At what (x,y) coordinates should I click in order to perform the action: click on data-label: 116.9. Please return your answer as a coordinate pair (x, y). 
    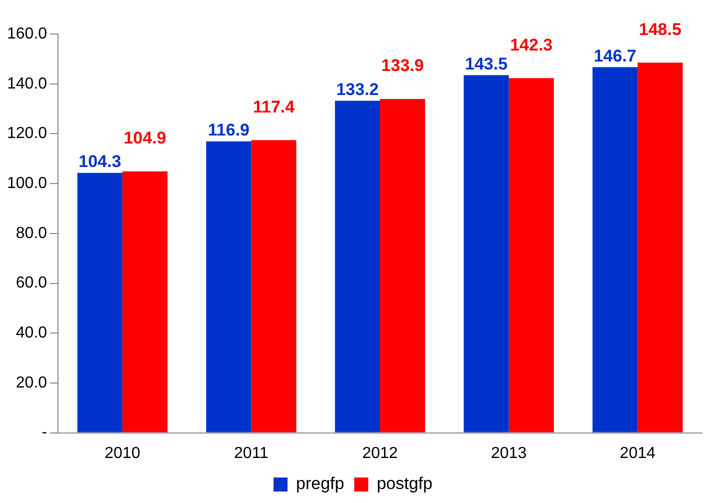
    Looking at the image, I should click on (229, 130).